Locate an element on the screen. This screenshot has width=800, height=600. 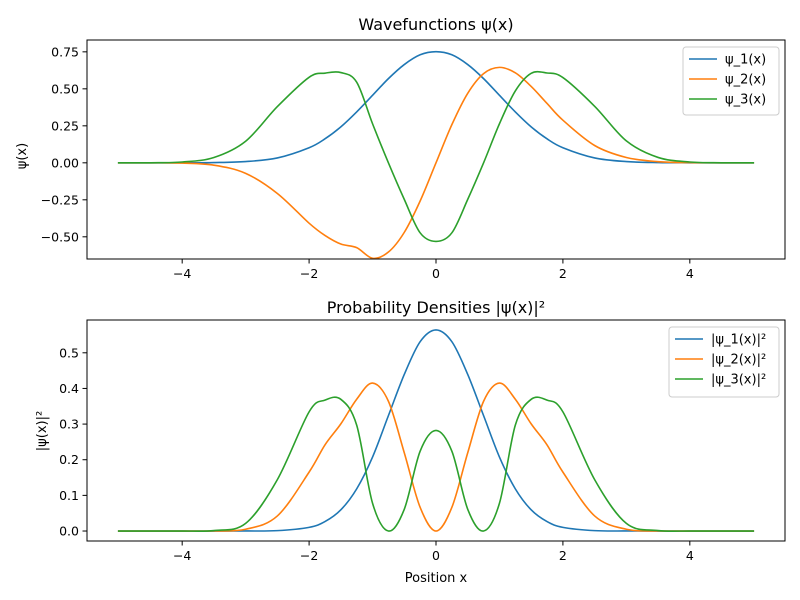
probability-density-chart-legend-label: |ψ_3(x)|² is located at coordinates (738, 380).